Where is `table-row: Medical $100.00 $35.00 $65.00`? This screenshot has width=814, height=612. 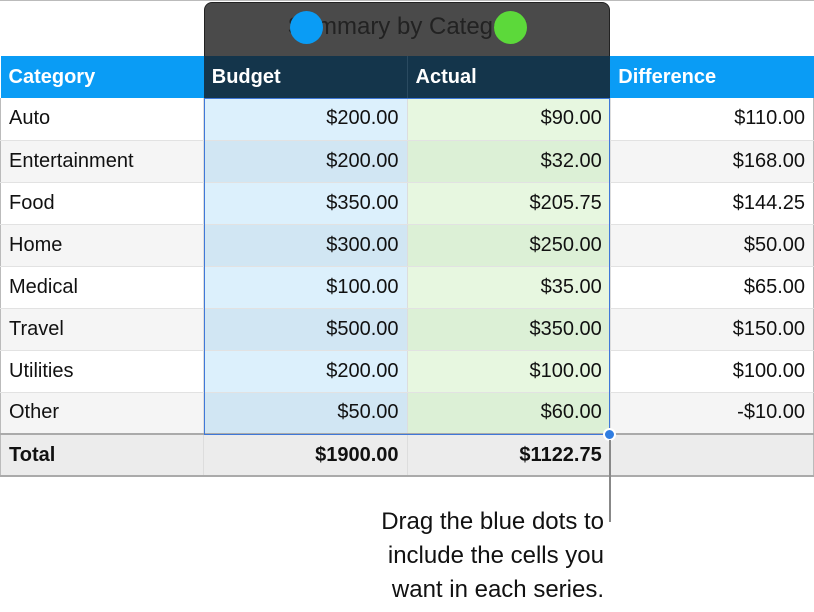
table-row: Medical $100.00 $35.00 $65.00 is located at coordinates (407, 287).